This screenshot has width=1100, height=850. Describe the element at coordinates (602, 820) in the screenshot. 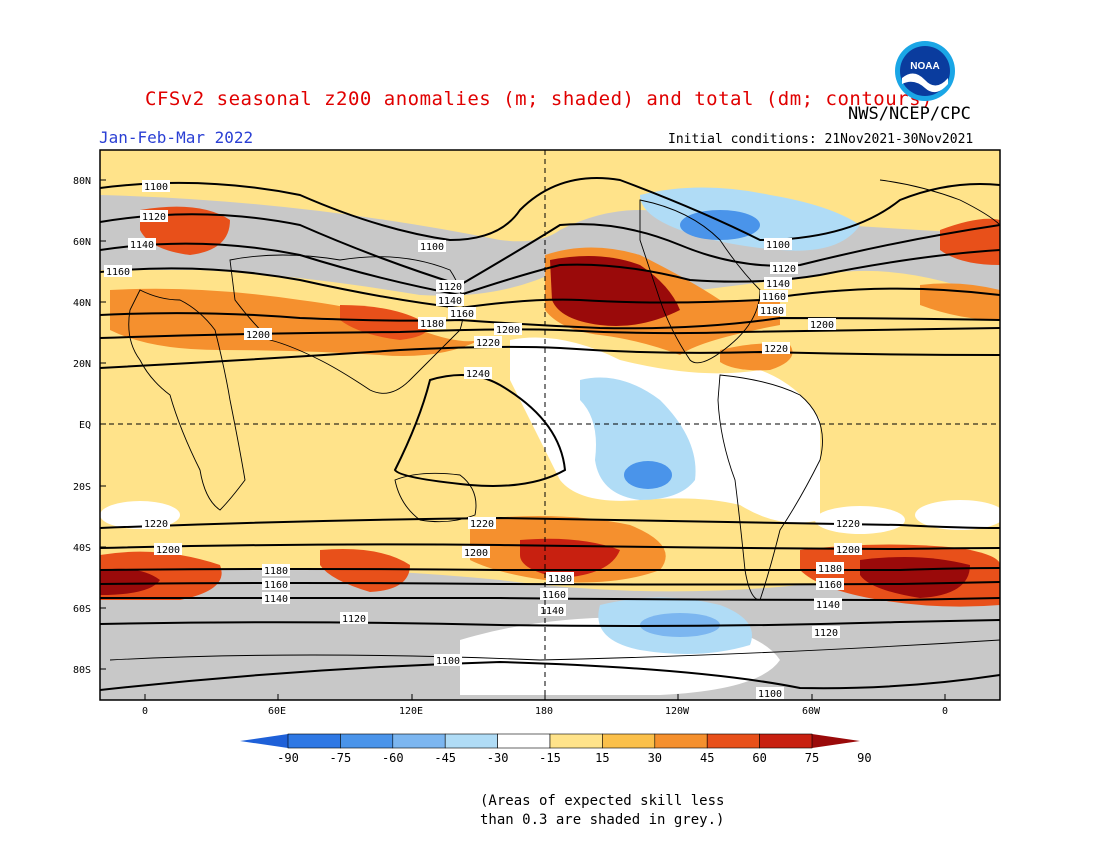

I see `footnote-line: than 0.3 are shaded in grey.)` at that location.